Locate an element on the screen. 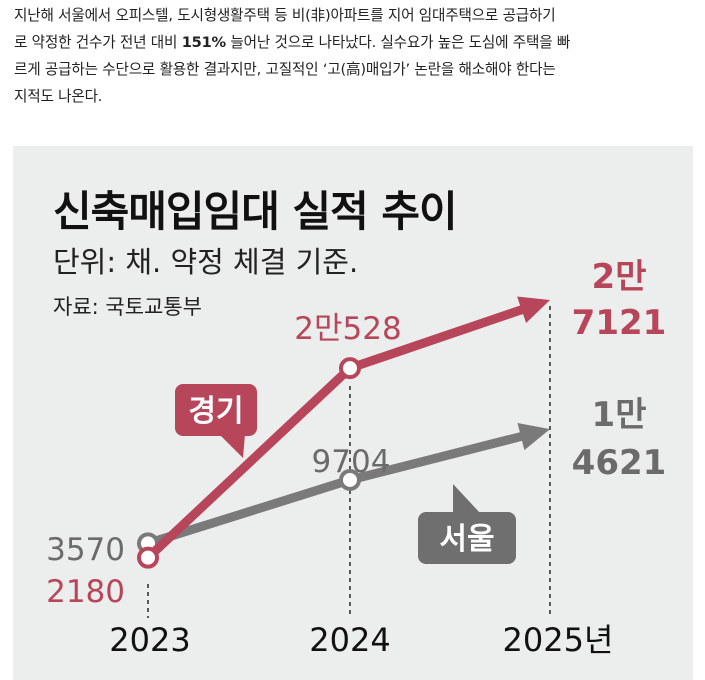 Image resolution: width=705 pixels, height=680 pixels. label-gyeonggi-2024: 2만528 is located at coordinates (347, 329).